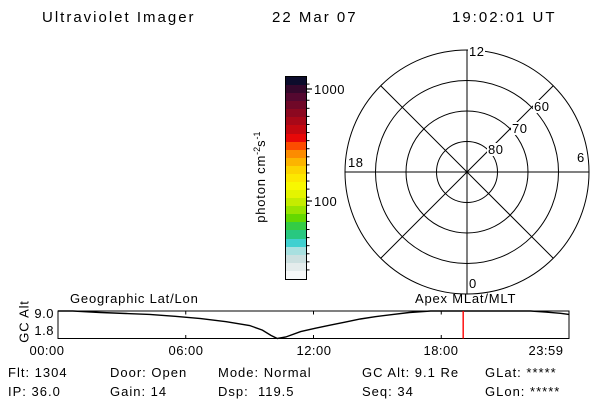 The height and width of the screenshot is (400, 600). I want to click on strip-right-title: Apex MLat/MLT, so click(466, 298).